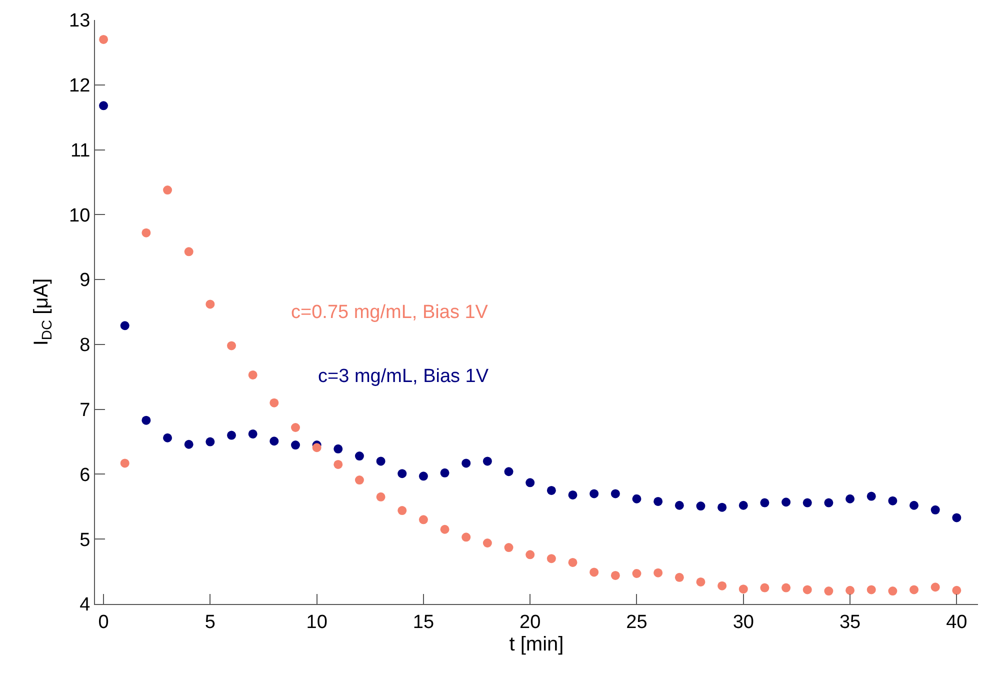 This screenshot has height=676, width=983. Describe the element at coordinates (85, 410) in the screenshot. I see `y-tick-label: 7` at that location.